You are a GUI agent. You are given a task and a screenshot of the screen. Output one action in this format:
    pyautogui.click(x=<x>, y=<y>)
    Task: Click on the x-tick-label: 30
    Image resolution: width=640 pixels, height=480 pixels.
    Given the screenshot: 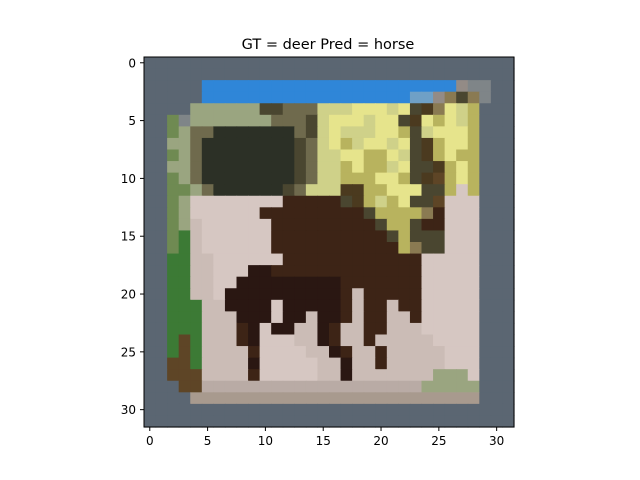 What is the action you would take?
    pyautogui.click(x=496, y=441)
    